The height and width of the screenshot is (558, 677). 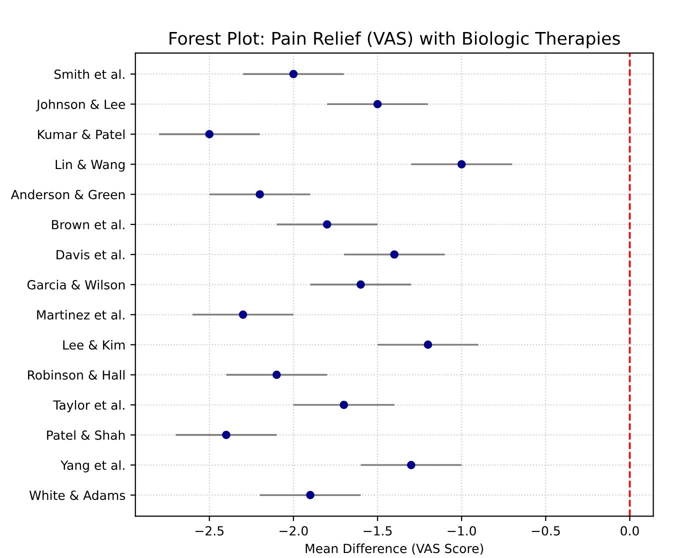 What do you see at coordinates (88, 225) in the screenshot?
I see `y-tick-label: Brown et al.` at bounding box center [88, 225].